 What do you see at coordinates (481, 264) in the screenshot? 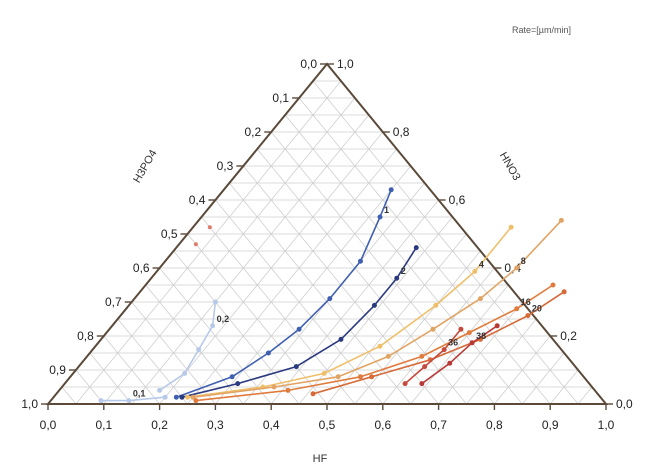
I see `series-label-4: 4` at bounding box center [481, 264].